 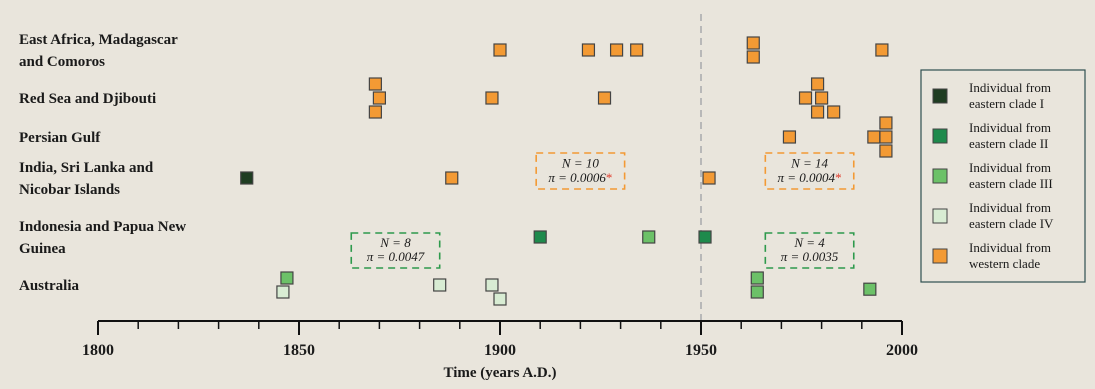 I want to click on x-tick-label: 1950, so click(x=701, y=350).